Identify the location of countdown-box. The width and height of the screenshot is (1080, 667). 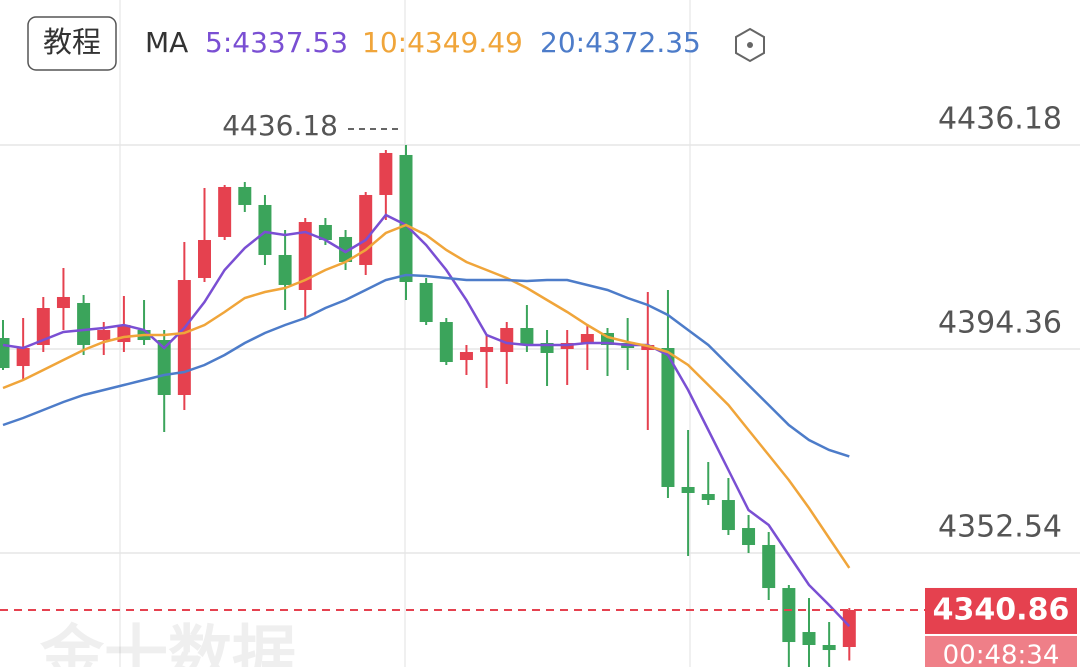
(1001, 651).